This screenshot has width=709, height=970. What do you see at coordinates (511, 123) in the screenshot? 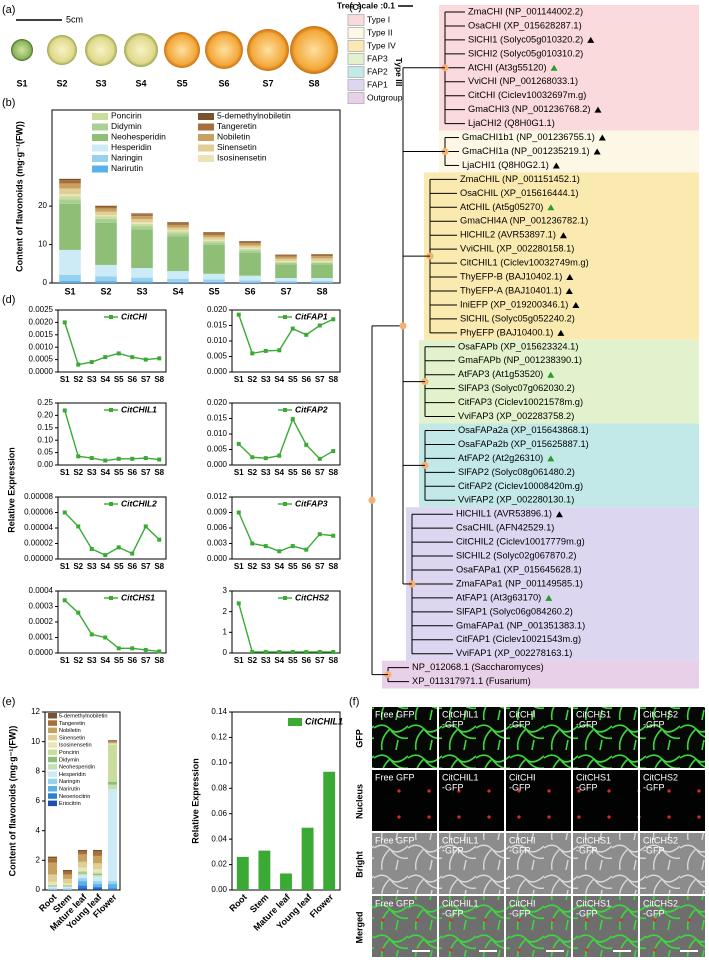
I see `leaf-label: LjaCHI2 (Q8H0G1.1)` at bounding box center [511, 123].